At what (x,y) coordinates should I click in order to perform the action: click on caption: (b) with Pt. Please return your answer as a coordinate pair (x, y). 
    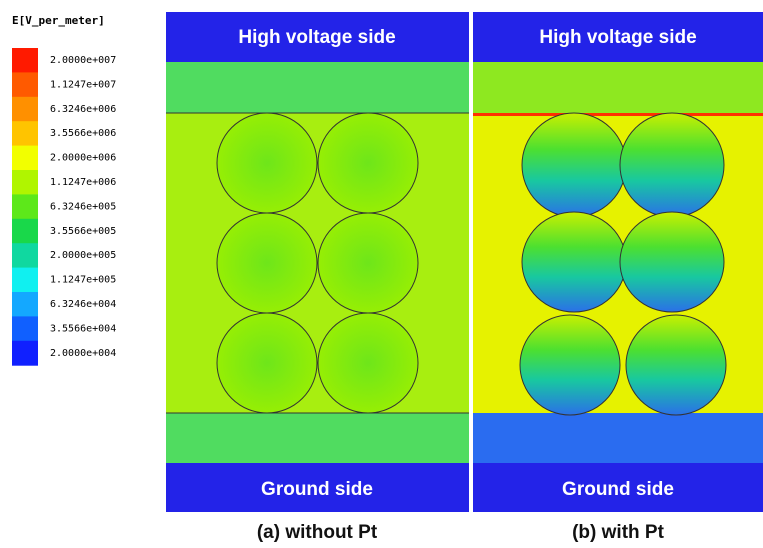
    Looking at the image, I should click on (618, 532).